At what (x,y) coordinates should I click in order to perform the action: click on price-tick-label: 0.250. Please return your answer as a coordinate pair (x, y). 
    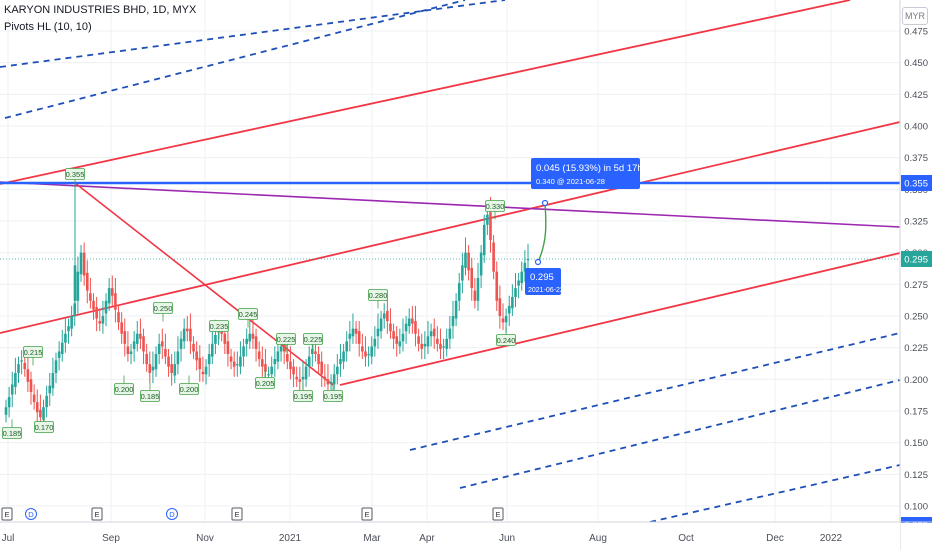
    Looking at the image, I should click on (916, 317).